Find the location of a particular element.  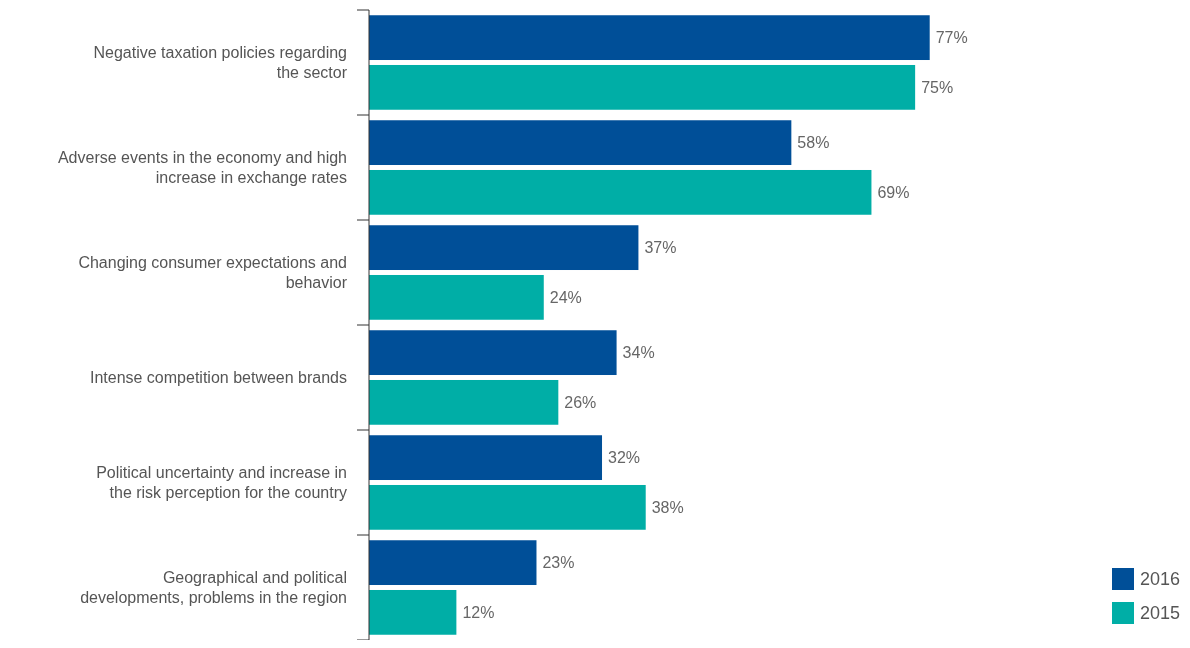

y-tick-label: Geographical and political developments, problems in the region is located at coordinates (213, 588).